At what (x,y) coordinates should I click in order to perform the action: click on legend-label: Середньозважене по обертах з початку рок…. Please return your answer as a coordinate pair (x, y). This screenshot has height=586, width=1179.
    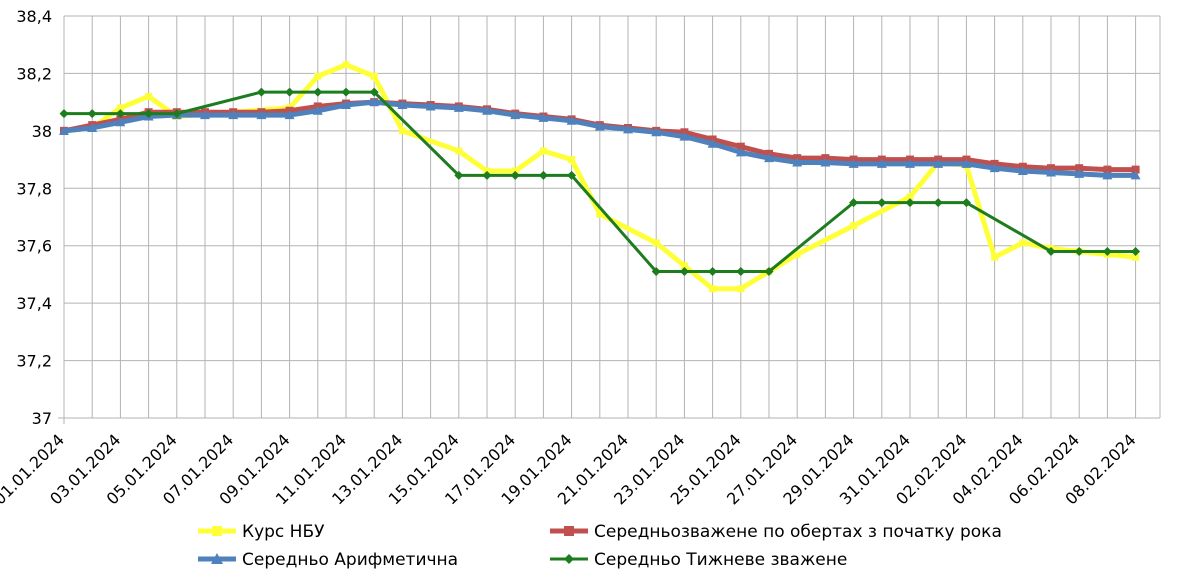
    Looking at the image, I should click on (798, 532).